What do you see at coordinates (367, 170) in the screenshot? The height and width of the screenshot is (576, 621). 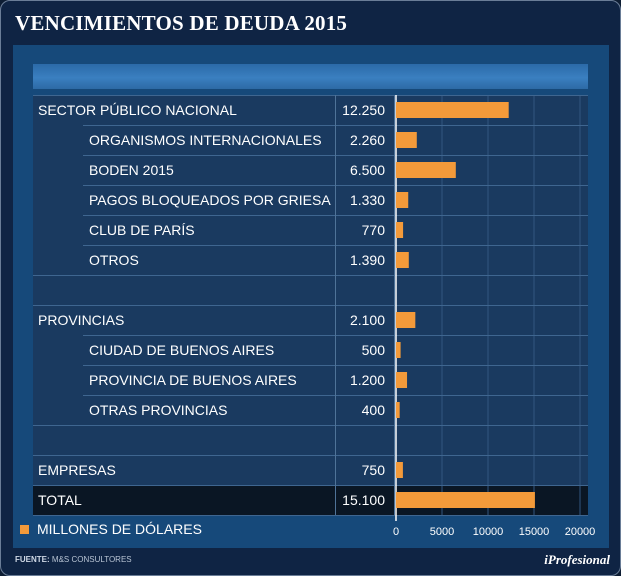 I see `row-value: 6.500` at bounding box center [367, 170].